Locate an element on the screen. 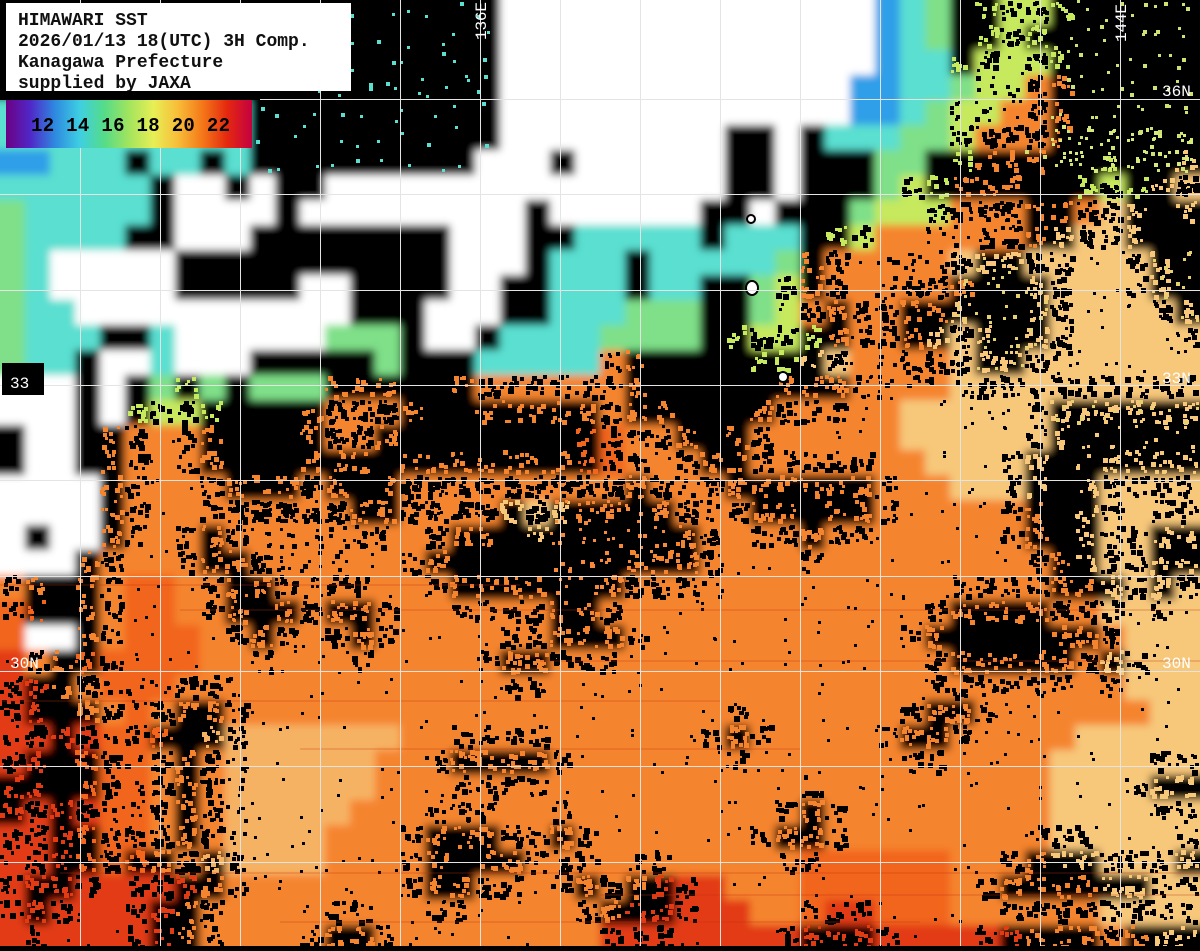  svg-text: 136E is located at coordinates (482, 21).